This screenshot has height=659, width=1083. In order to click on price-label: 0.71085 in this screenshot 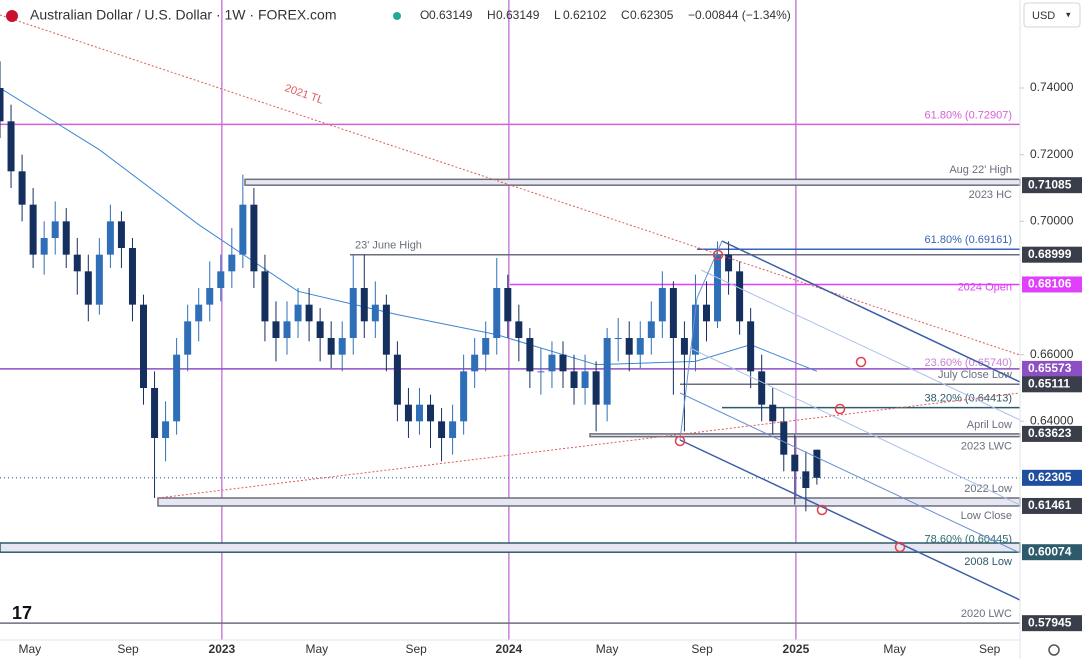, I will do `click(1050, 184)`.